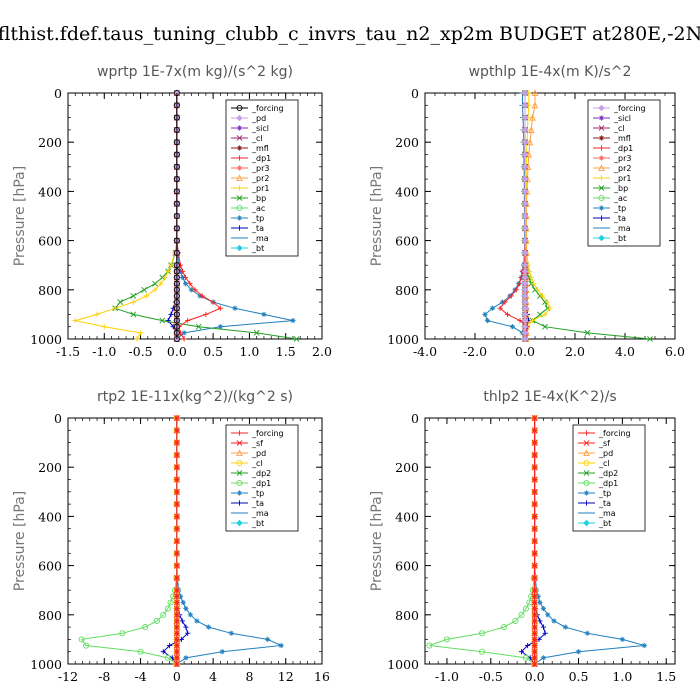 The image size is (700, 700). I want to click on legend-entry: _pr1, so click(250, 188).